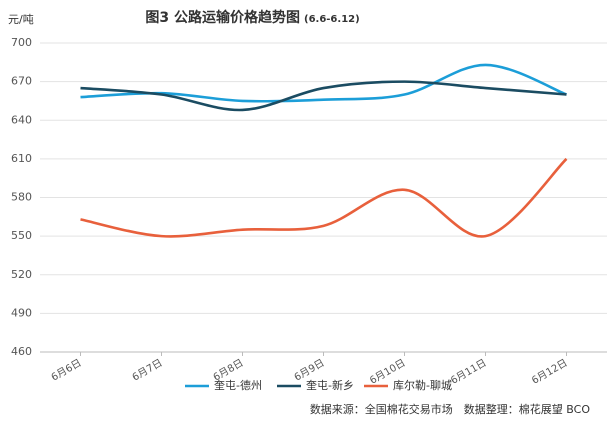  I want to click on x-tick-label: 6月6日, so click(66, 370).